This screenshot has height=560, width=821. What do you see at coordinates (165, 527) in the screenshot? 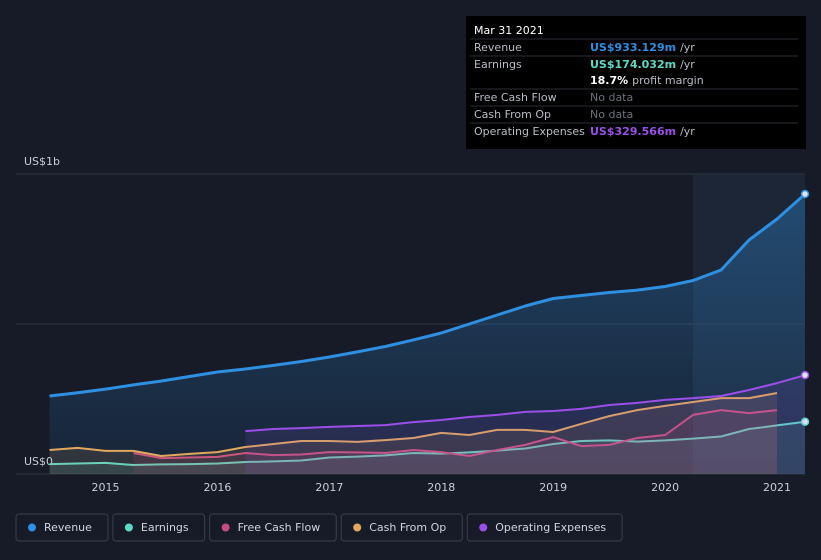
I see `legend-label: Earnings` at bounding box center [165, 527].